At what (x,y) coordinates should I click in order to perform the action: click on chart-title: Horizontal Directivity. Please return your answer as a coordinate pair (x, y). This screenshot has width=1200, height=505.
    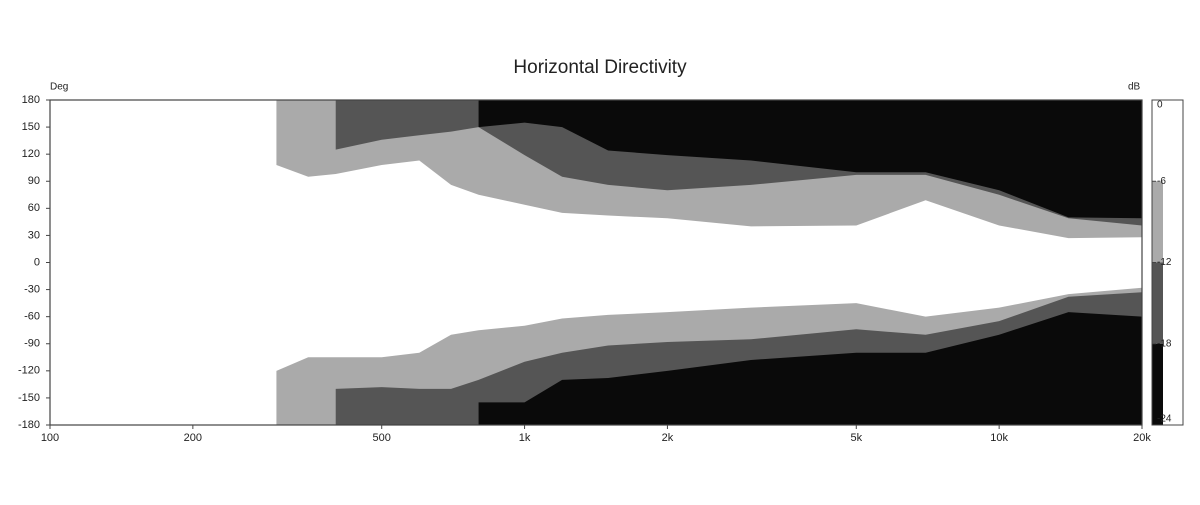
    Looking at the image, I should click on (600, 67).